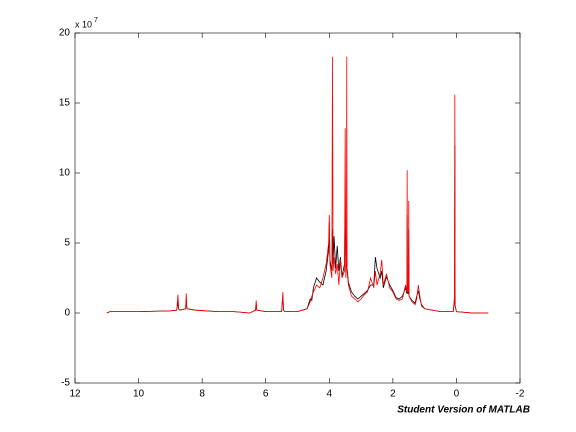 This screenshot has width=576, height=432. I want to click on x-tick-label: 2, so click(393, 394).